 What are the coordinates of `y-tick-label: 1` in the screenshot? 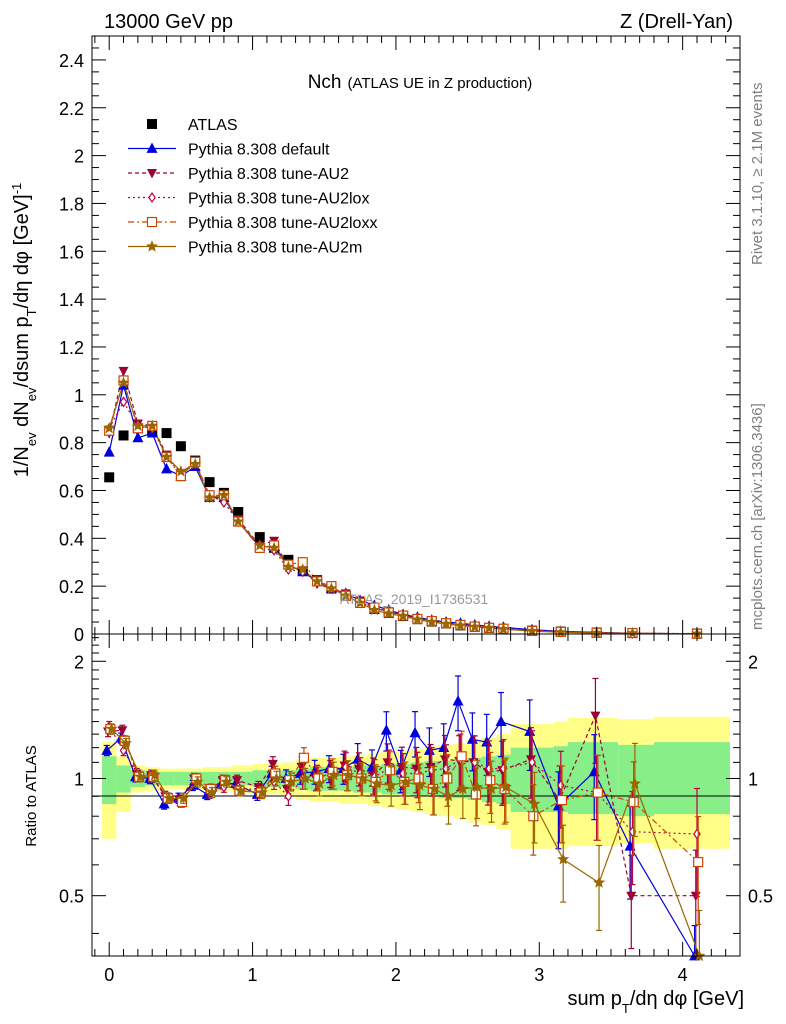 It's located at (79, 396).